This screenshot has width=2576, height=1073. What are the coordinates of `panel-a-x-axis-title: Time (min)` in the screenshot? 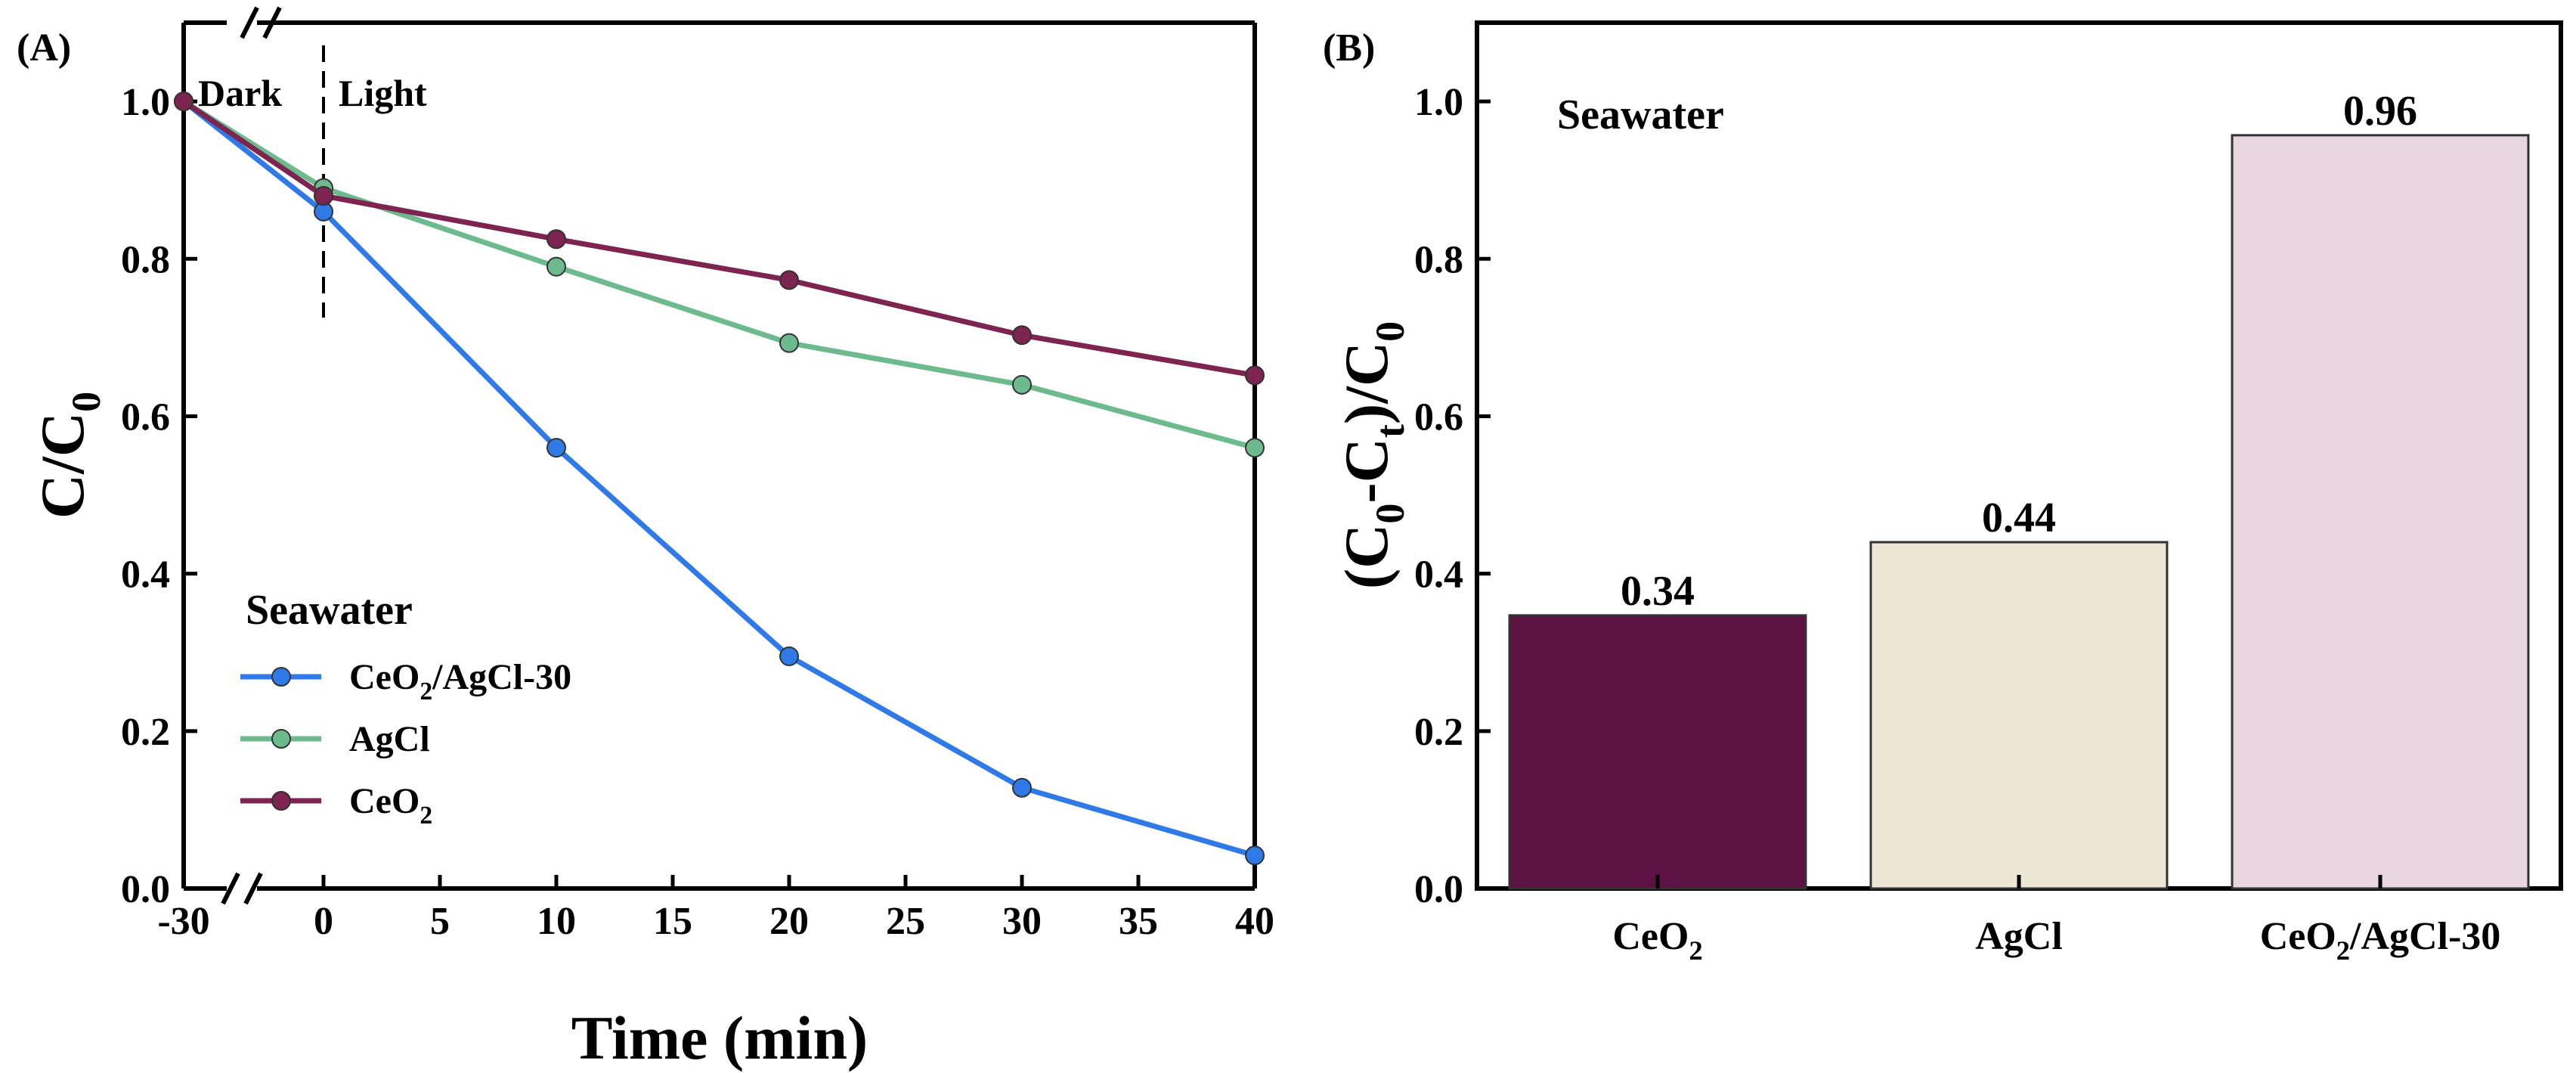 It's located at (719, 1037).